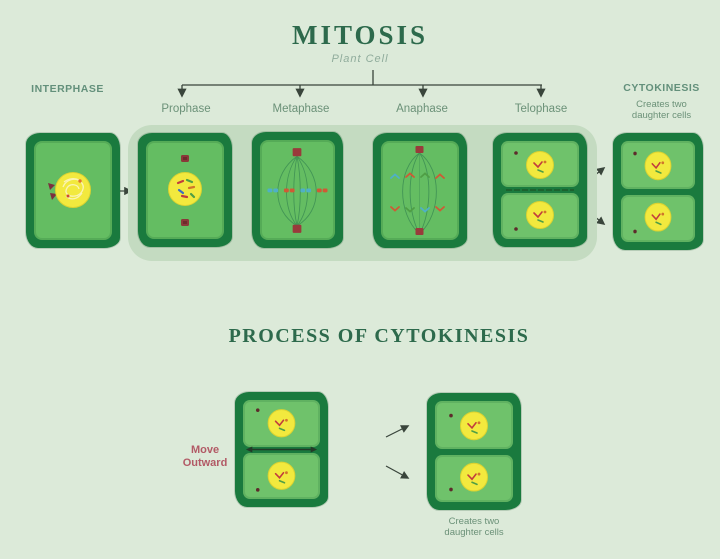  I want to click on process-title: PROCESS OF CYTOKINESIS, so click(379, 336).